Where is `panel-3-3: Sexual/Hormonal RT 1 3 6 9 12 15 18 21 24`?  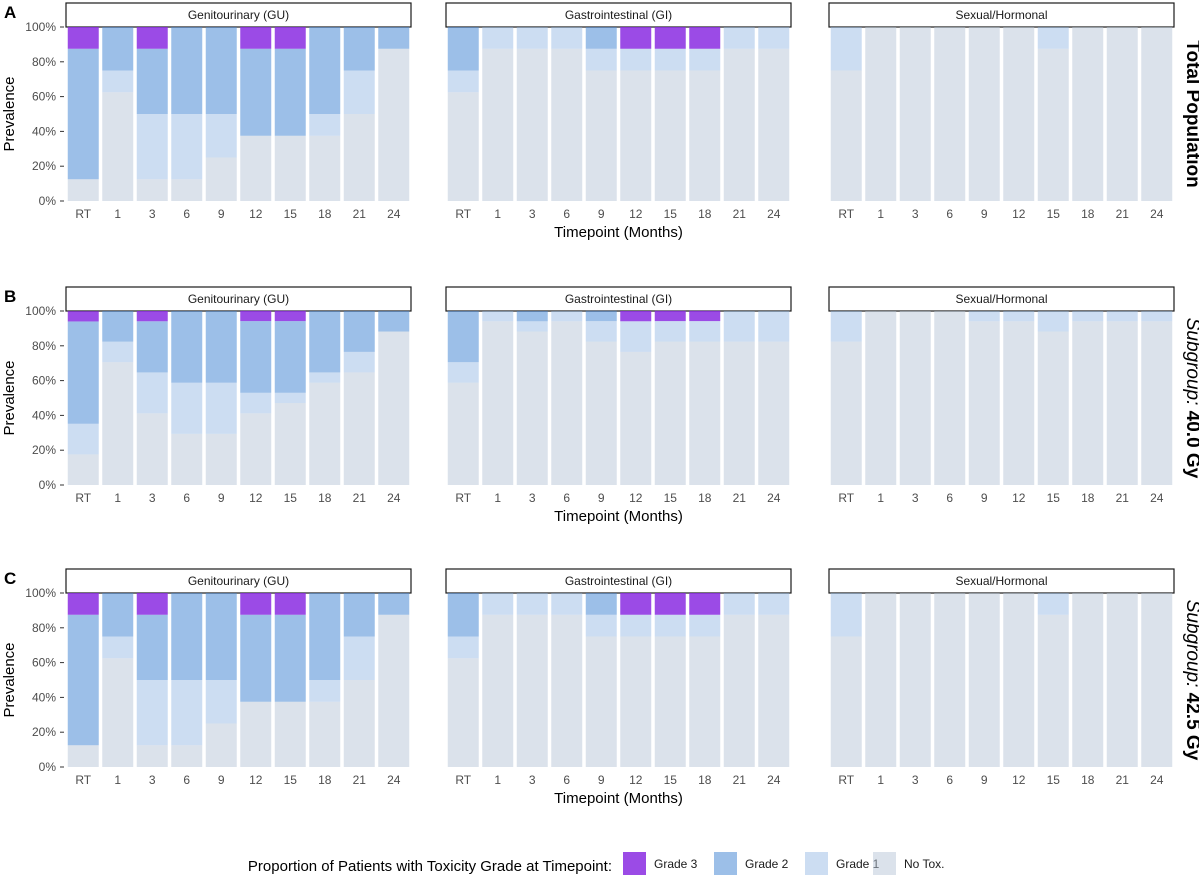
panel-3-3: Sexual/Hormonal RT 1 3 6 9 12 15 18 21 24 is located at coordinates (1001, 677).